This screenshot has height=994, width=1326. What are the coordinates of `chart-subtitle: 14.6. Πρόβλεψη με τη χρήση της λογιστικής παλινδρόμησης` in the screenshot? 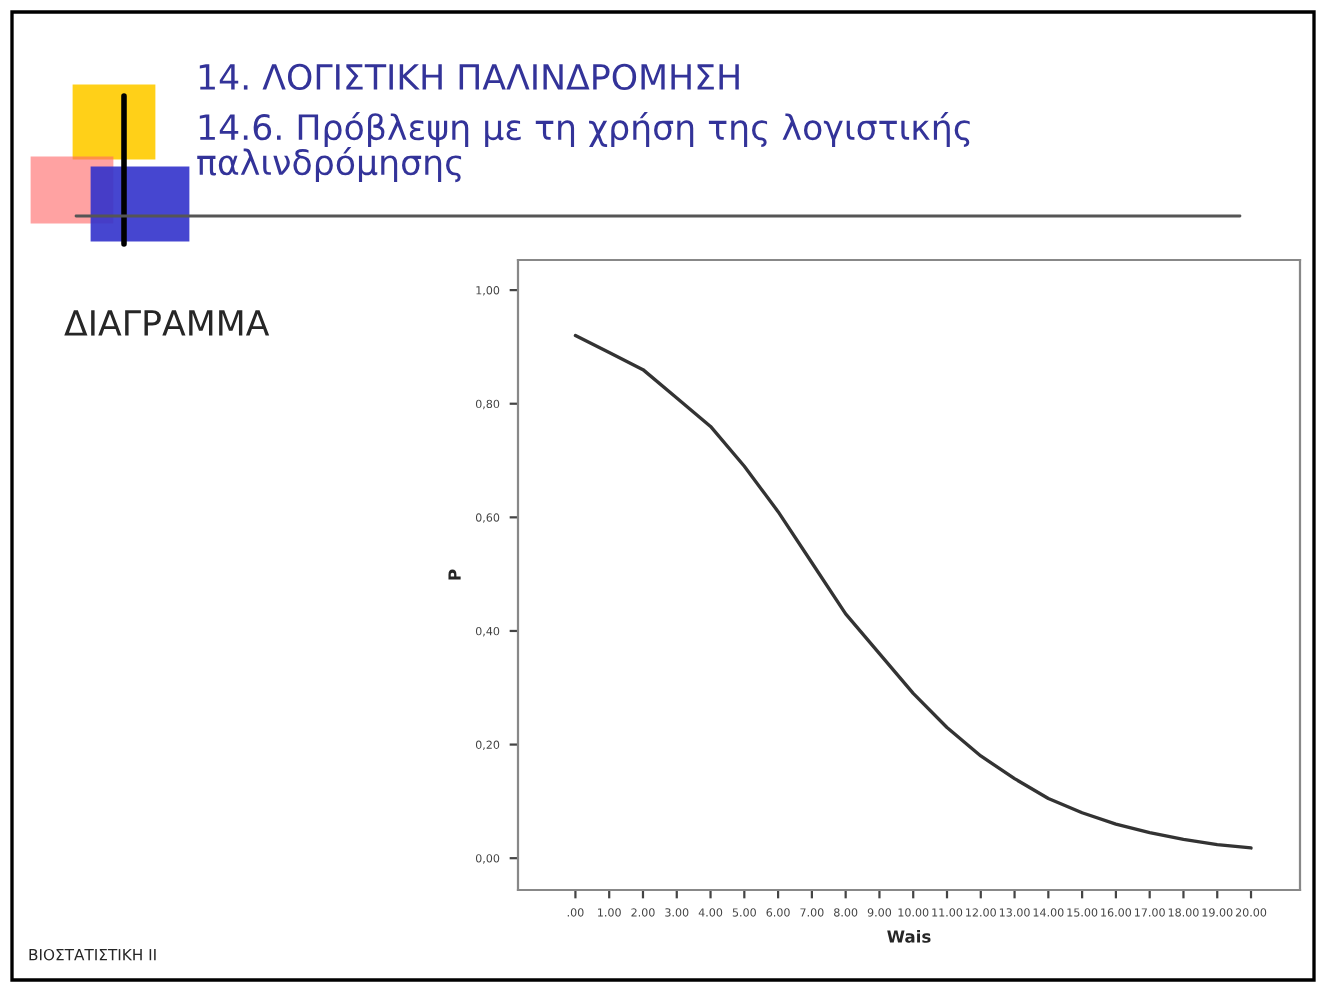 It's located at (583, 147).